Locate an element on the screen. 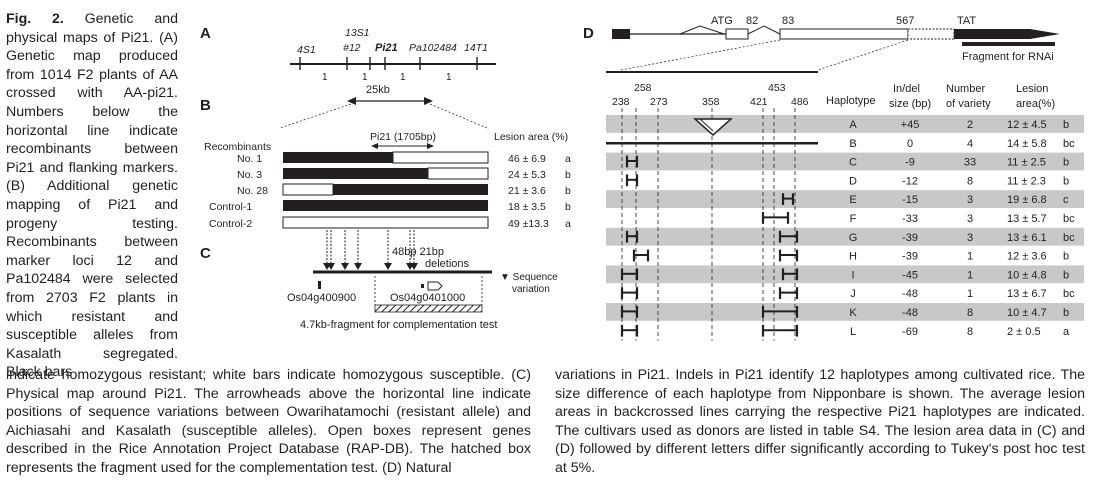 The width and height of the screenshot is (1097, 503). exon-82: 82 is located at coordinates (752, 21).